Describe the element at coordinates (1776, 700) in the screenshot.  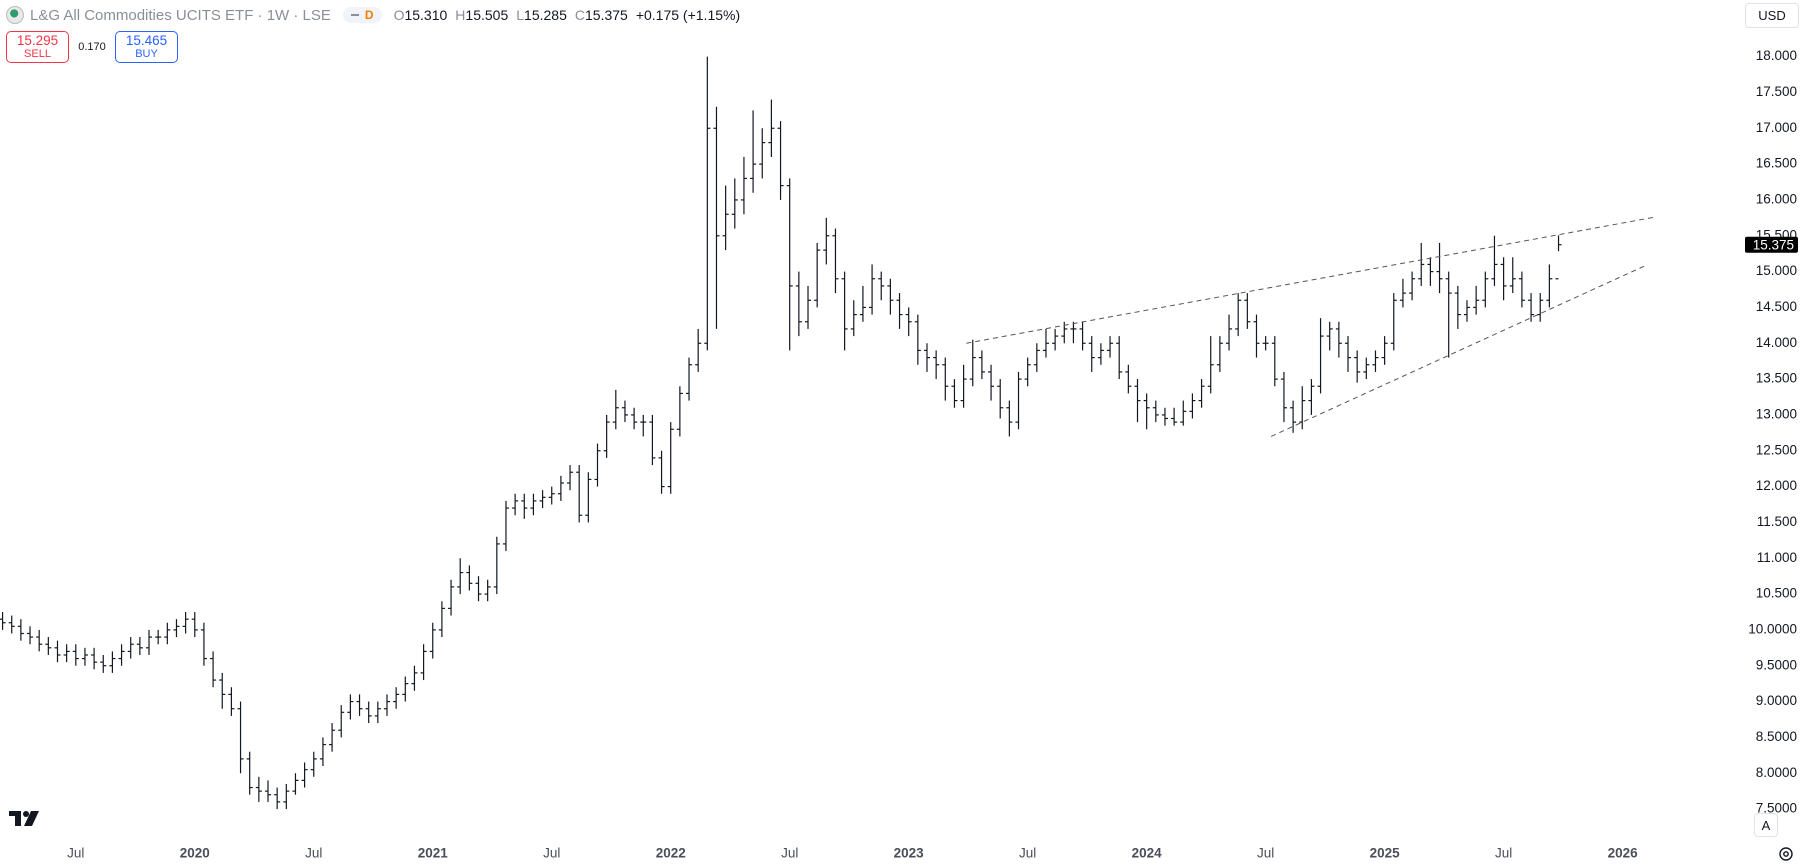
I see `y-tick-label: 9.0000` at that location.